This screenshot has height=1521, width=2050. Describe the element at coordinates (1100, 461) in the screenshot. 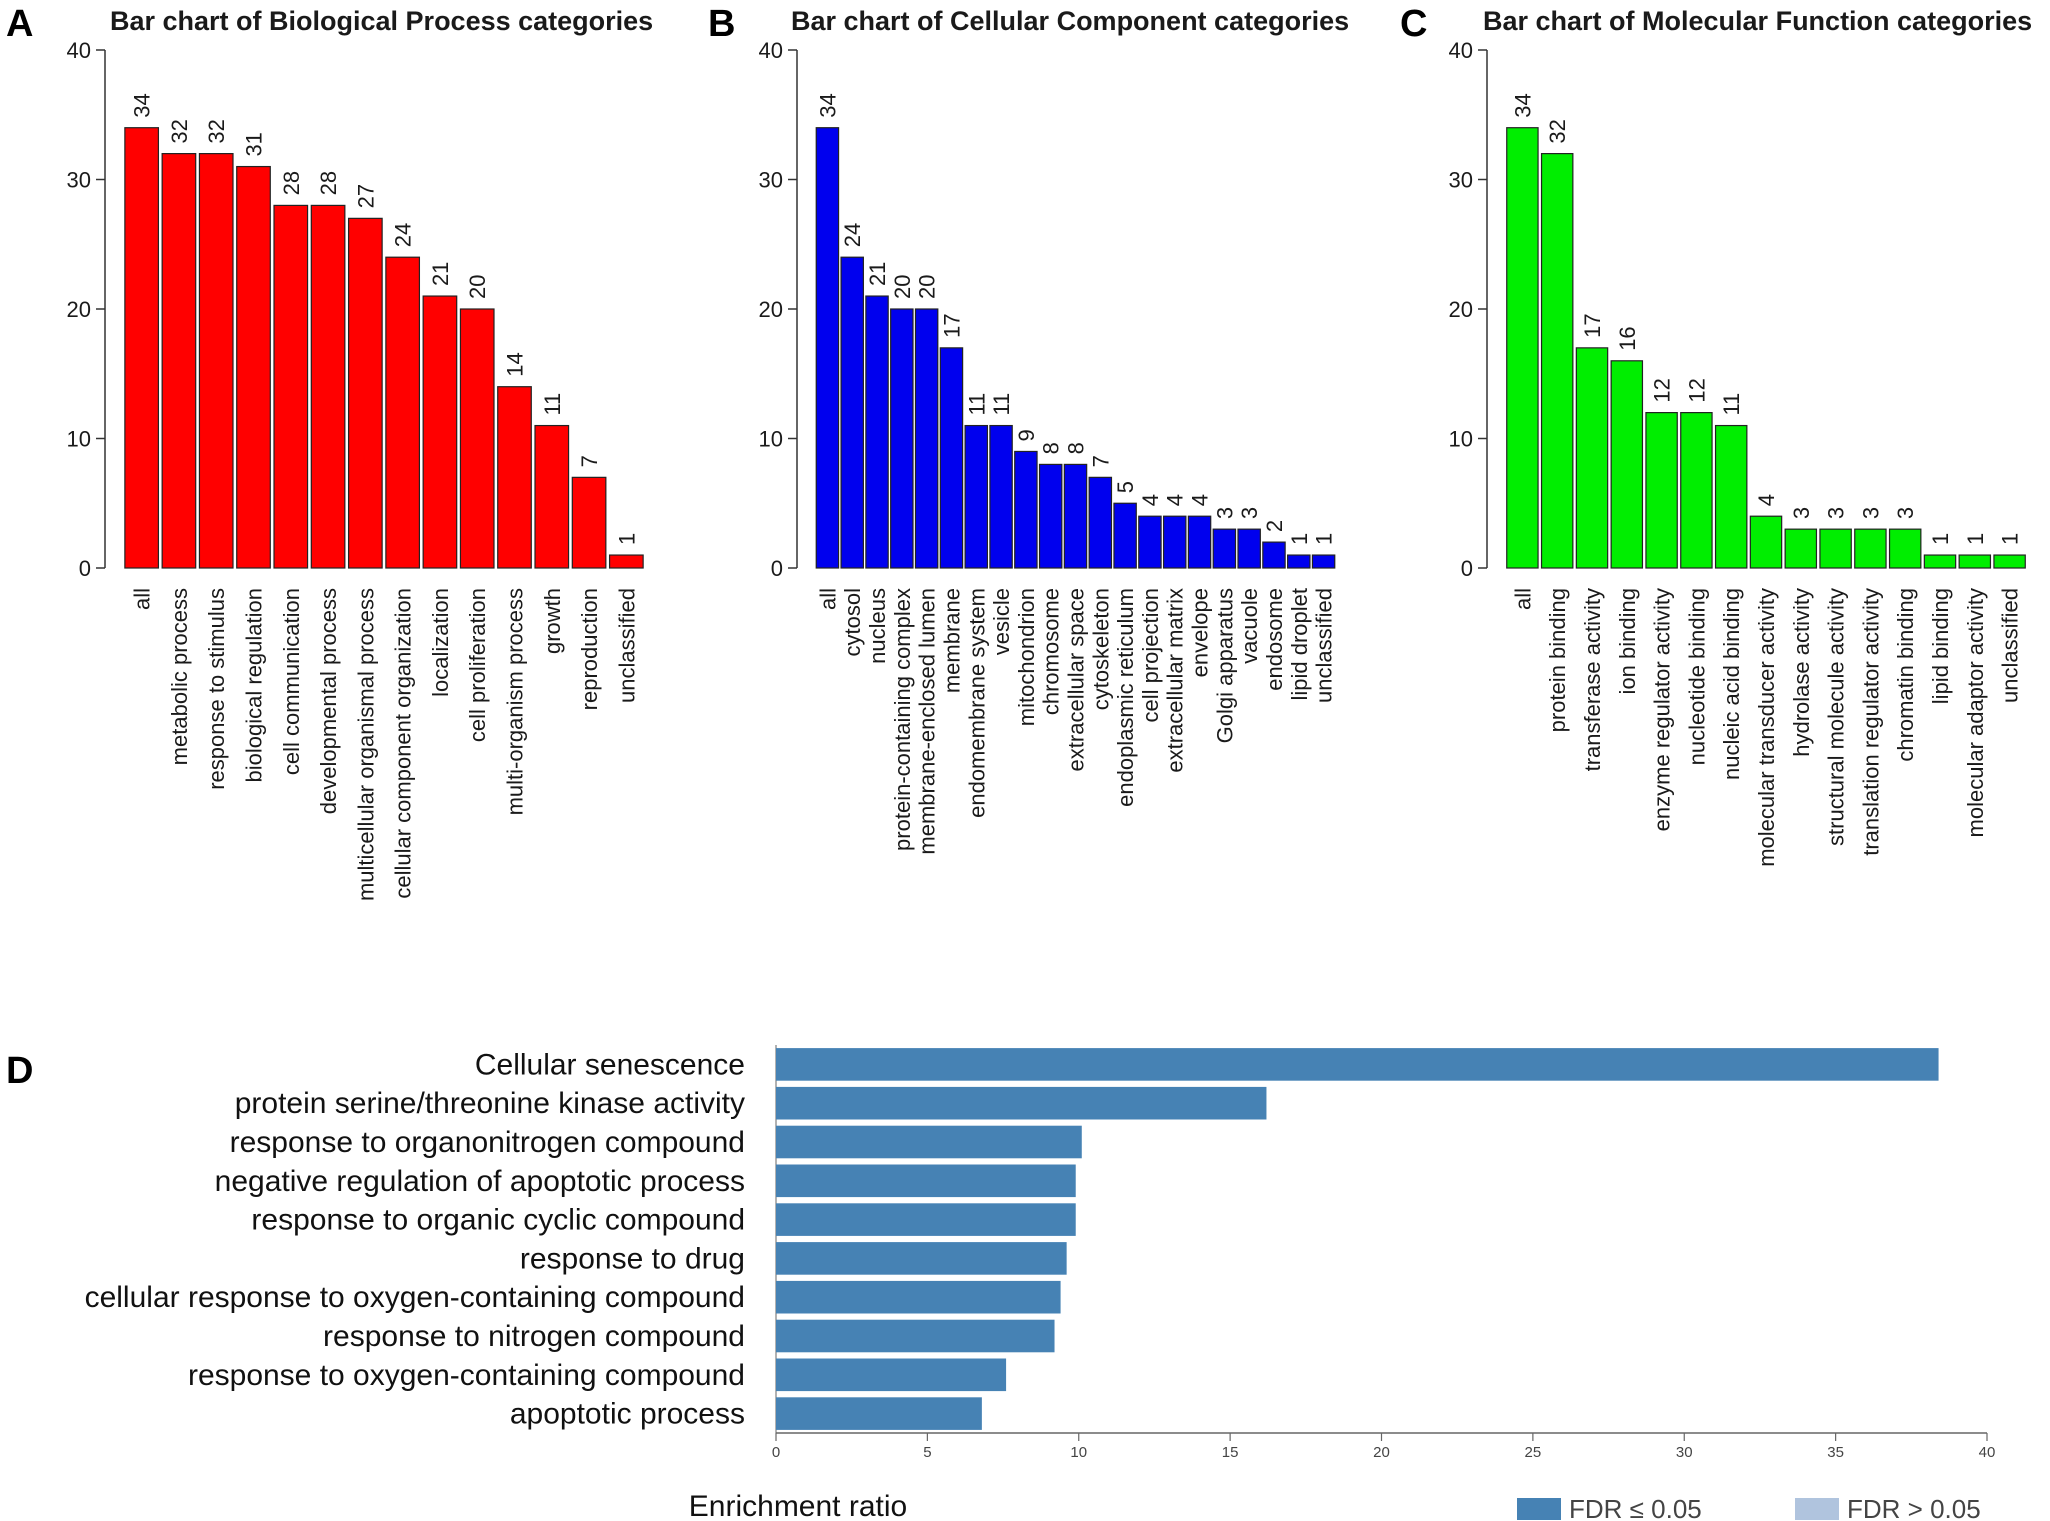

I see `data-label-b: 7` at that location.